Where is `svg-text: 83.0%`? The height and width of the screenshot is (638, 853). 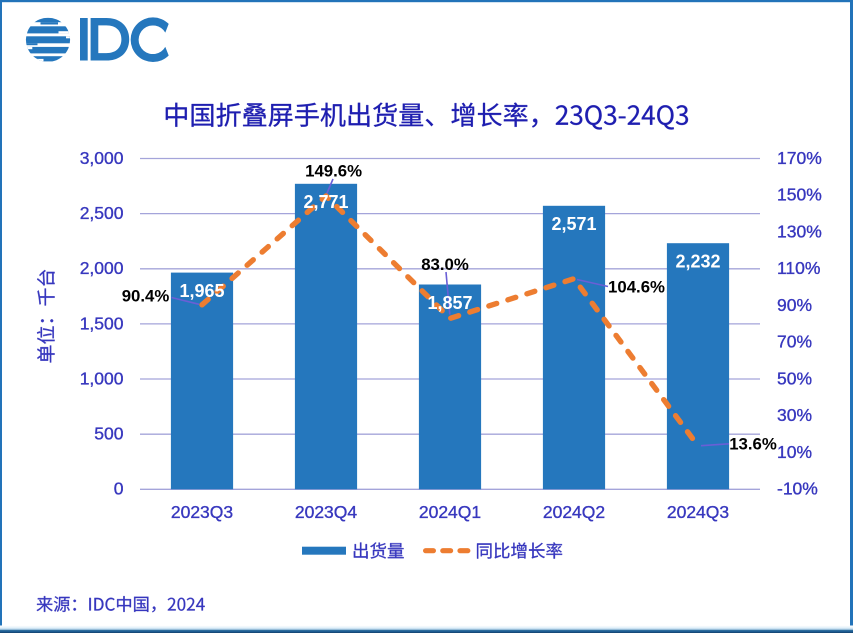 svg-text: 83.0% is located at coordinates (445, 264).